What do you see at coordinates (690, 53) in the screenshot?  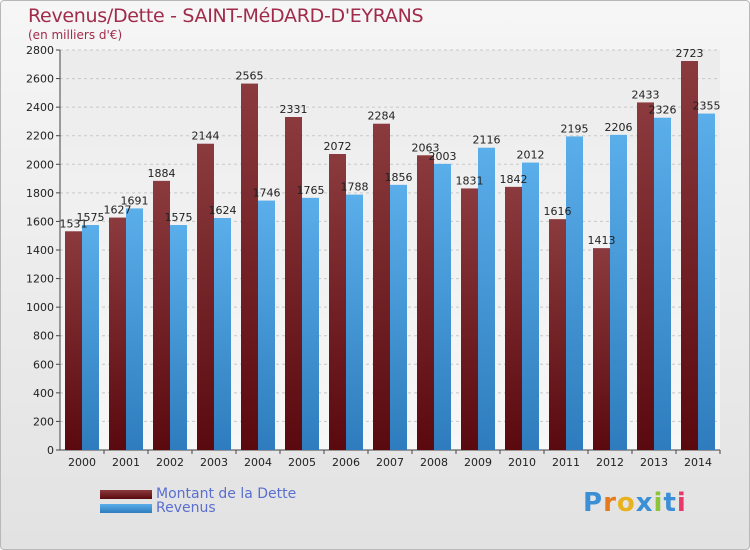 I see `data-label-debt: 2723` at bounding box center [690, 53].